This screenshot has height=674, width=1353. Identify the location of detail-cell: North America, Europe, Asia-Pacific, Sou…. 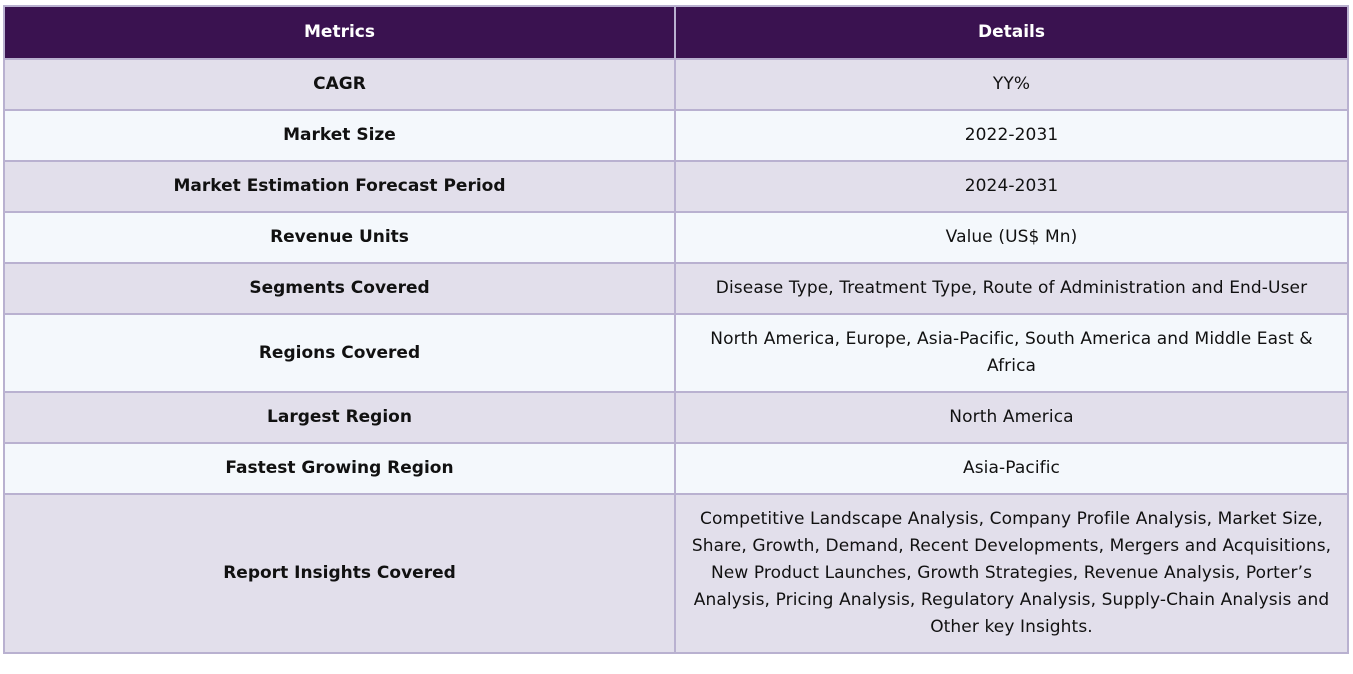
(1011, 353).